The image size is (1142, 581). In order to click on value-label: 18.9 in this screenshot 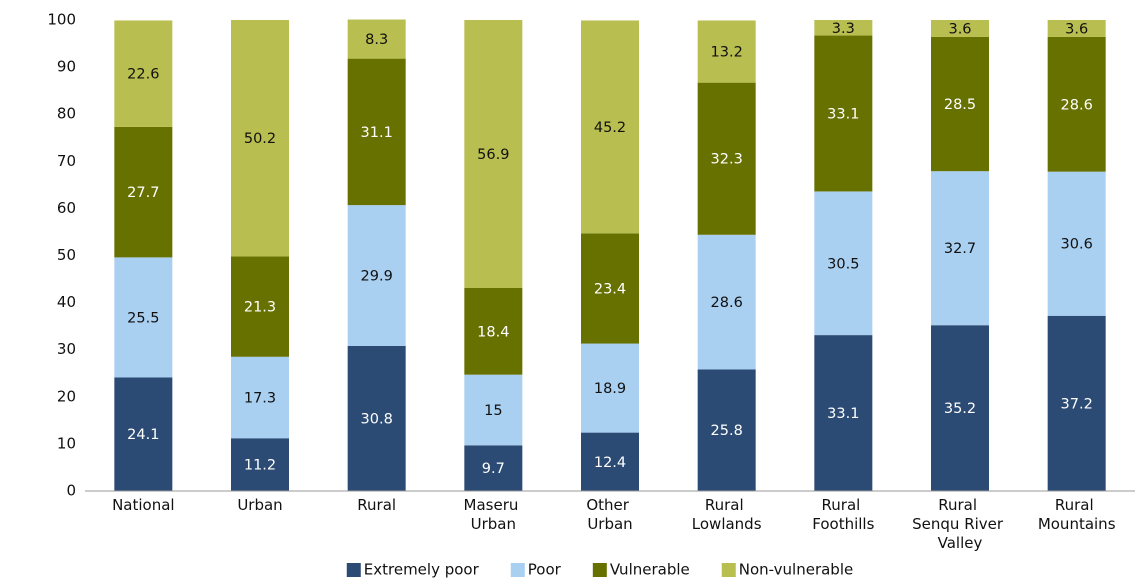, I will do `click(610, 389)`.